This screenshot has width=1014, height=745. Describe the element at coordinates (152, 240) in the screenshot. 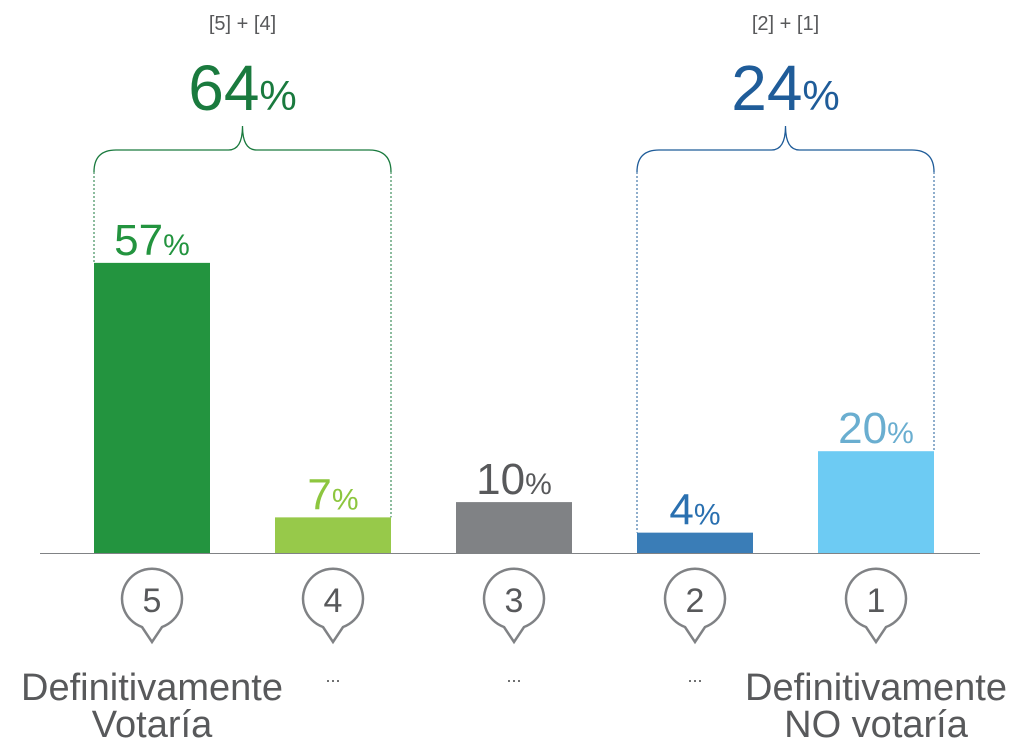

I see `value-label: 57%` at that location.